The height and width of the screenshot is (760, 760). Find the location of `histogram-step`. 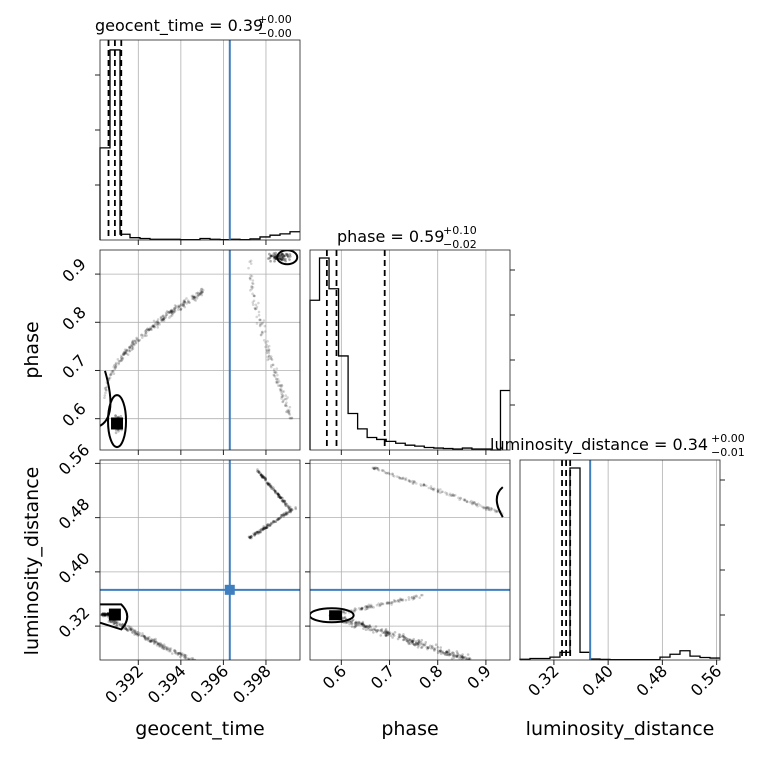

histogram-step is located at coordinates (199, 145).